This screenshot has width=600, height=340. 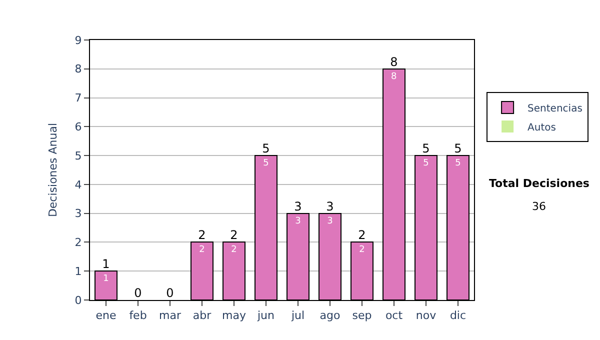 What do you see at coordinates (78, 243) in the screenshot?
I see `y-tick-label: 2` at bounding box center [78, 243].